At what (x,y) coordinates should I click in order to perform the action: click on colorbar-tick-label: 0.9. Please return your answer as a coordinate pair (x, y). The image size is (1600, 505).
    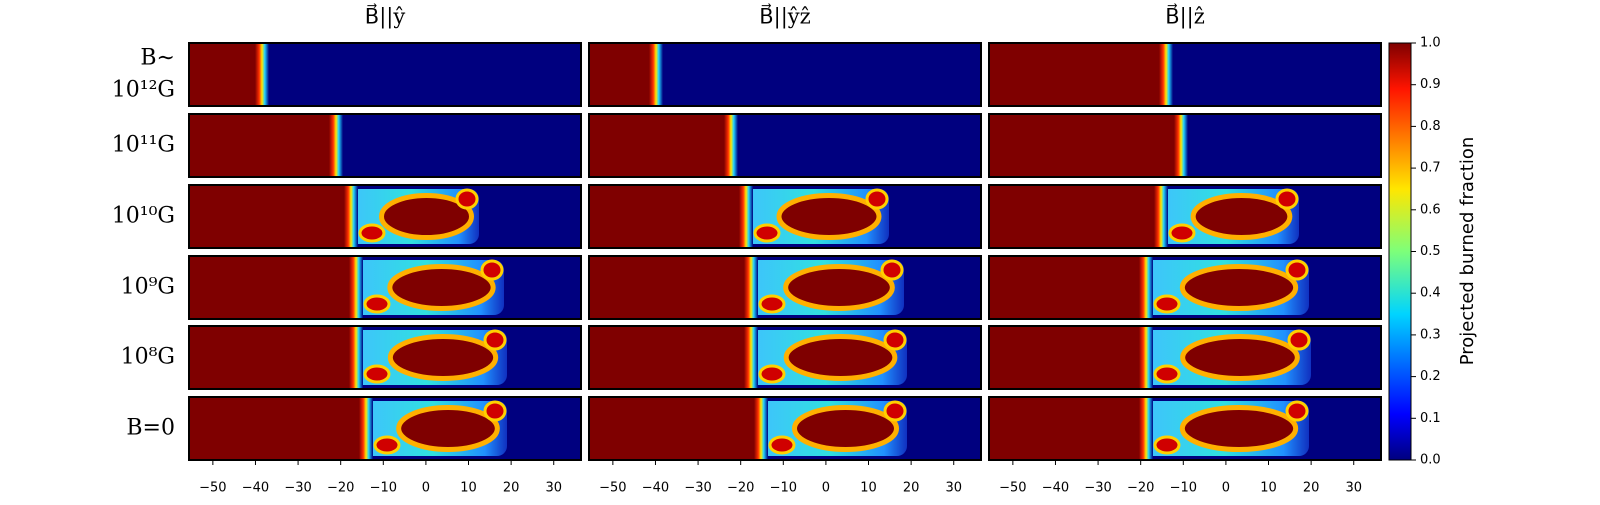
    Looking at the image, I should click on (1430, 84).